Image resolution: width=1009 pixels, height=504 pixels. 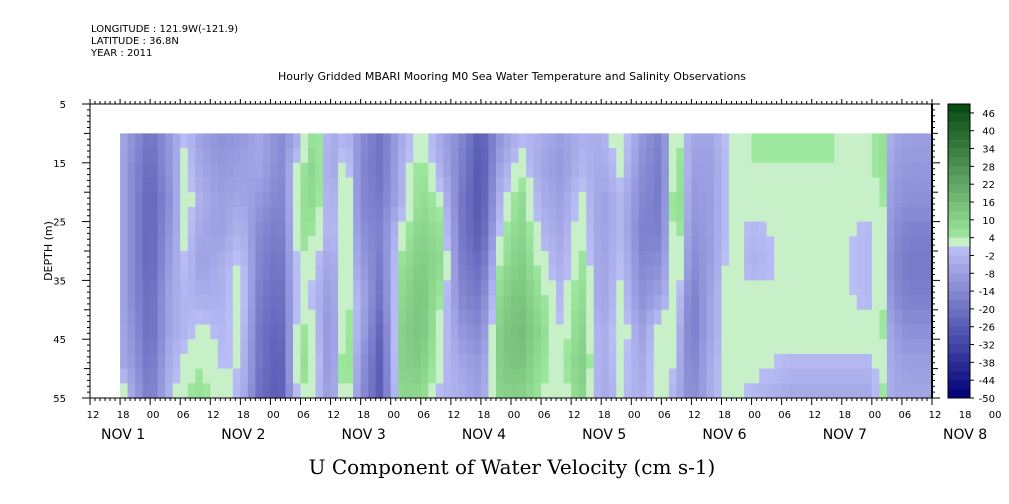 I want to click on x-hour-label: 06, so click(x=664, y=415).